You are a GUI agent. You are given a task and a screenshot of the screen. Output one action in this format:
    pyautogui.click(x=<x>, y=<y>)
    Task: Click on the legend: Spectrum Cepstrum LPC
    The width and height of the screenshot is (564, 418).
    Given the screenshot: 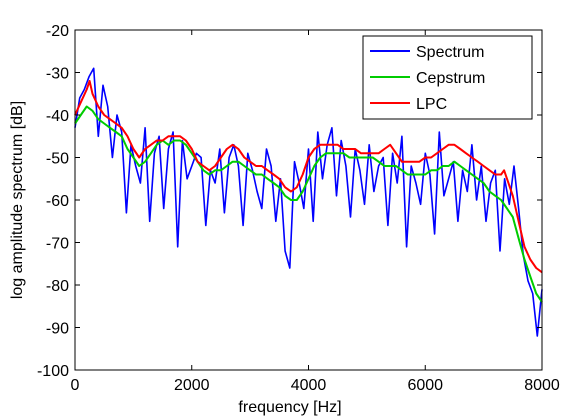 What is the action you would take?
    pyautogui.click(x=447, y=77)
    